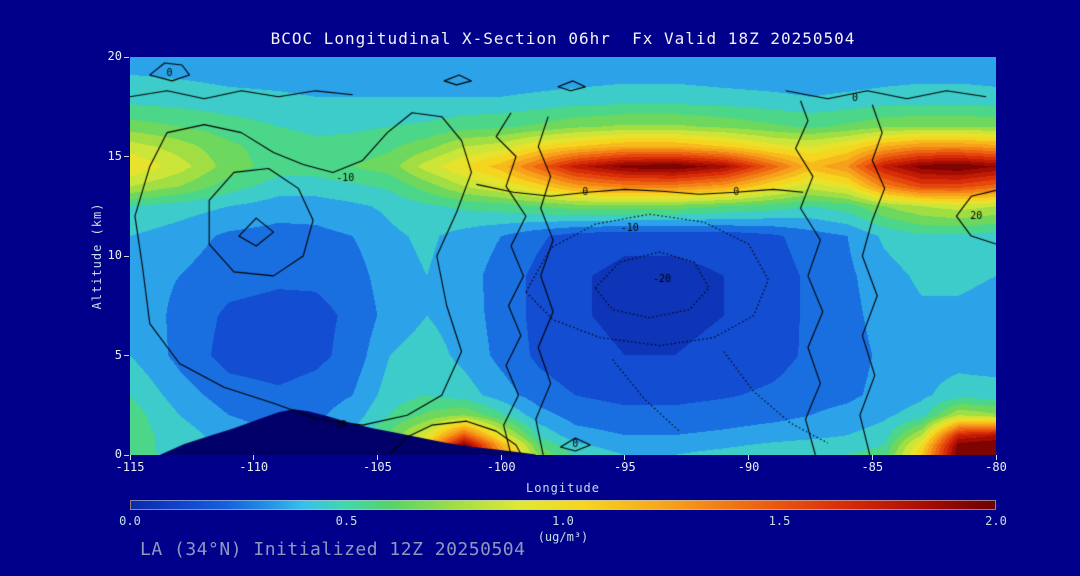  I want to click on colorbar-tick-label: 2.0, so click(996, 521).